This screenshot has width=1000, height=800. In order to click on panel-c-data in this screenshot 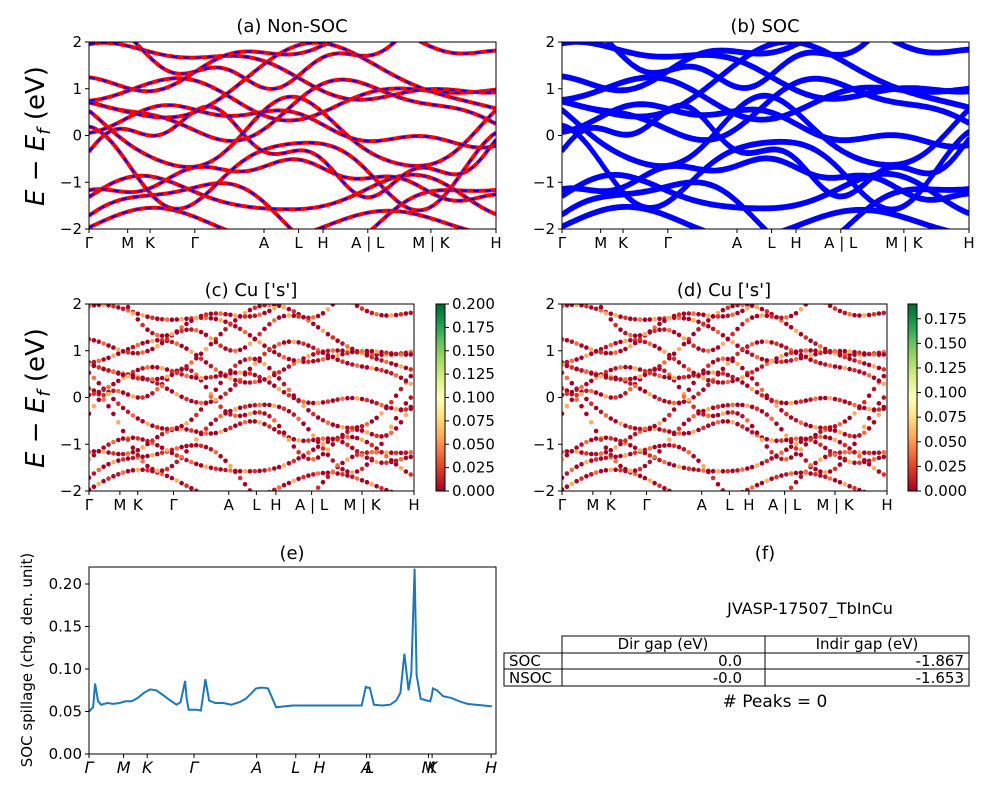, I will do `click(251, 393)`.